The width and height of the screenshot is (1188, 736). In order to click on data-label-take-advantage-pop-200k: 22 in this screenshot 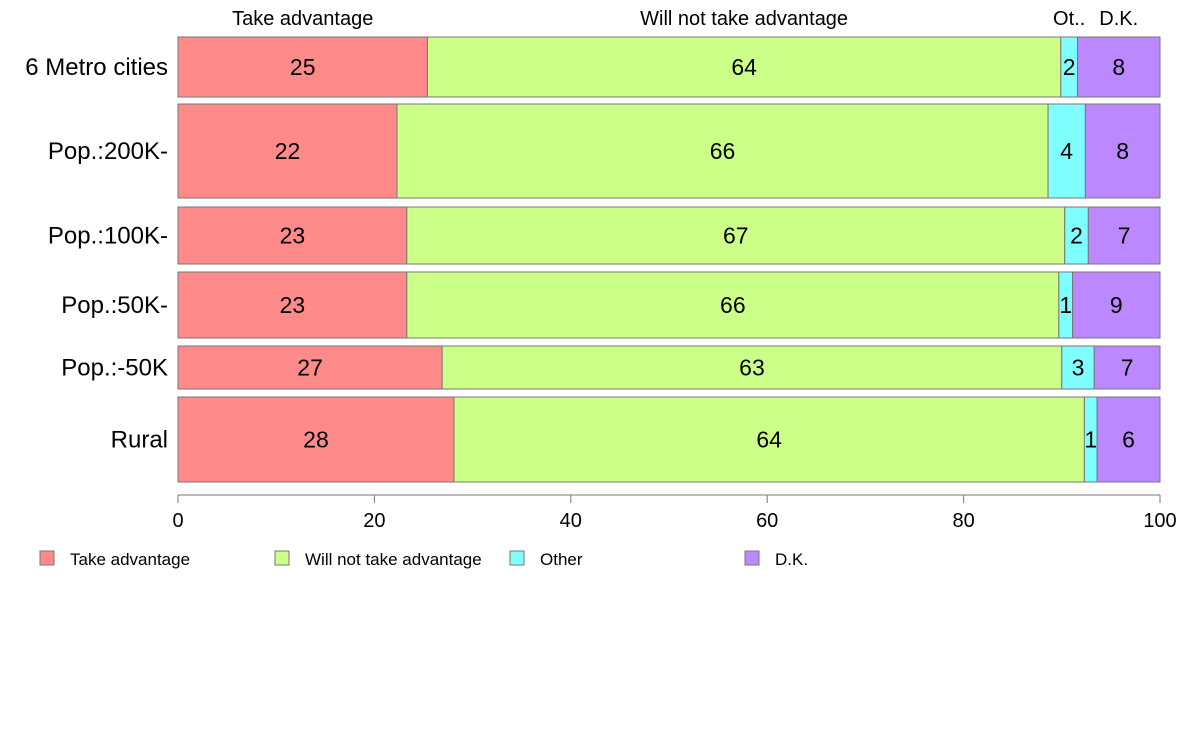, I will do `click(288, 151)`.